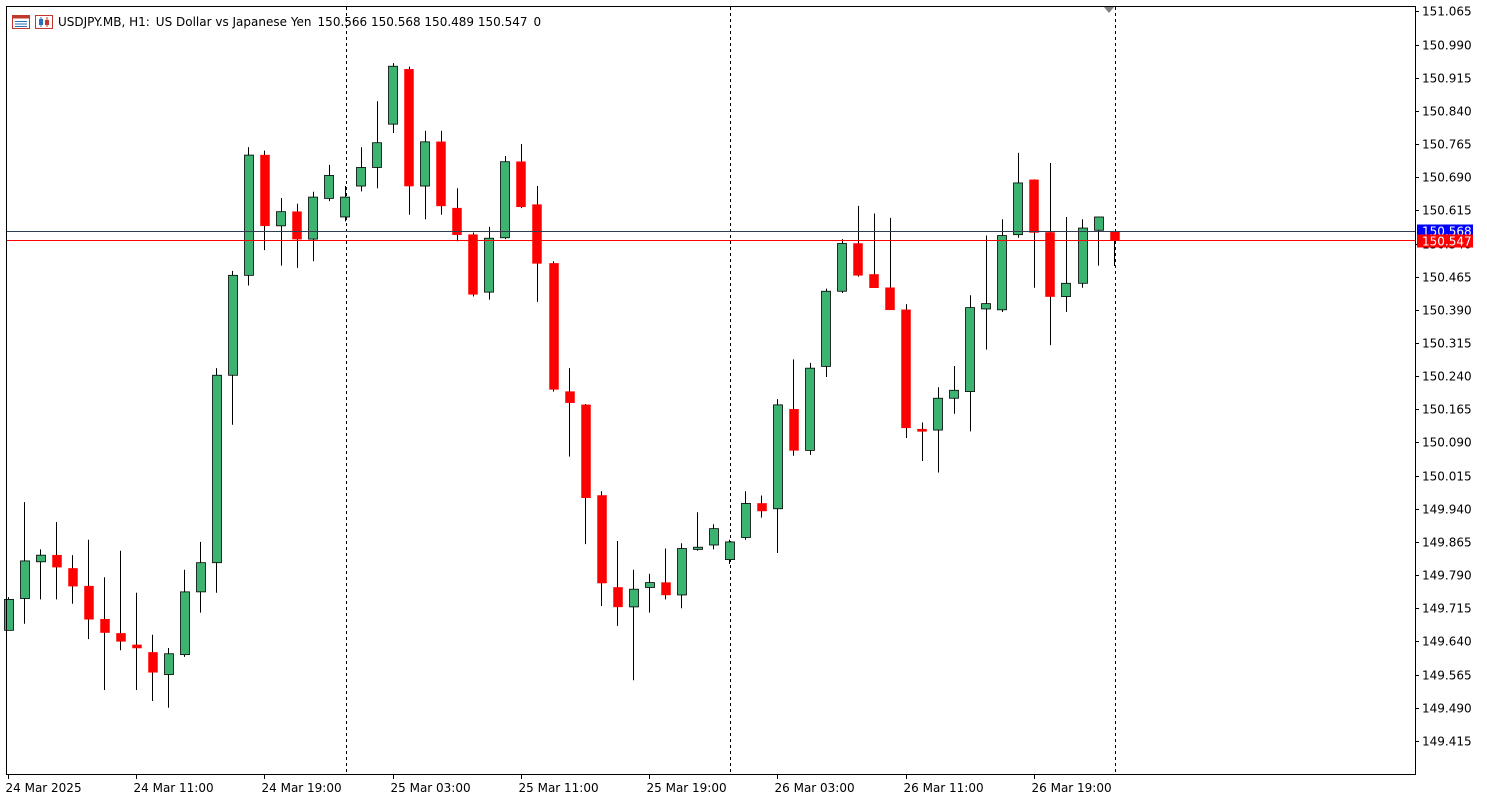 The width and height of the screenshot is (1487, 801). Describe the element at coordinates (21, 22) in the screenshot. I see `list-window-icon` at that location.